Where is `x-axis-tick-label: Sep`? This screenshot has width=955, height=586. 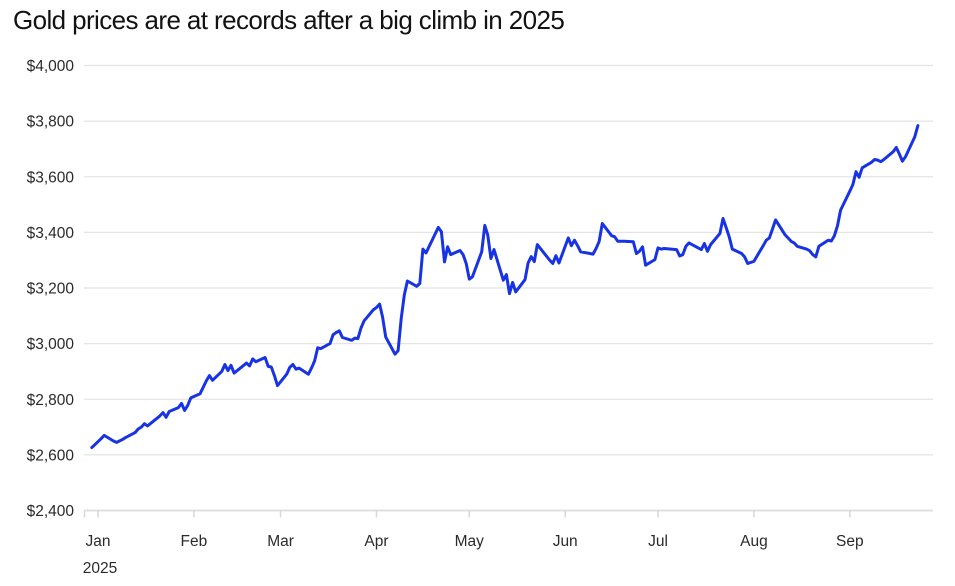
x-axis-tick-label: Sep is located at coordinates (850, 541).